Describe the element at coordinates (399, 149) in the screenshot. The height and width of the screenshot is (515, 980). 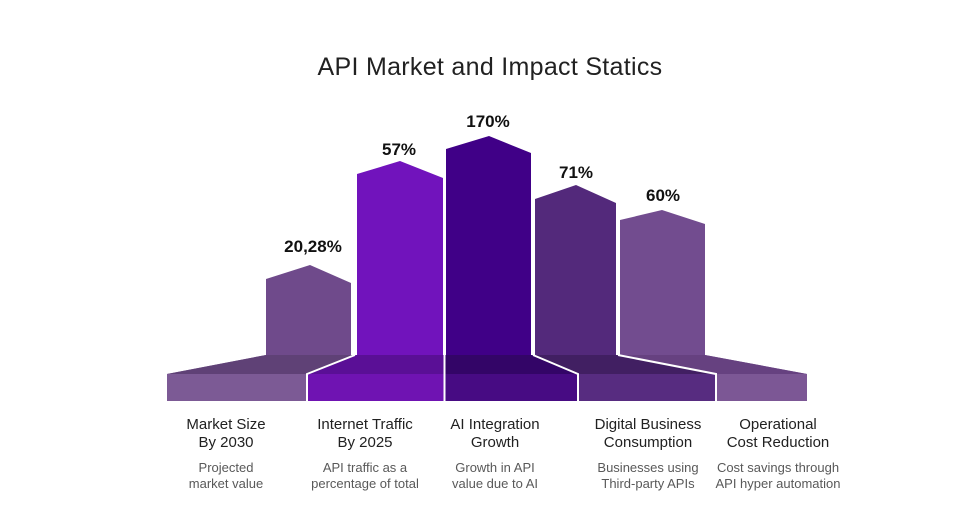
I see `value-label-internet-traffic: 57%` at that location.